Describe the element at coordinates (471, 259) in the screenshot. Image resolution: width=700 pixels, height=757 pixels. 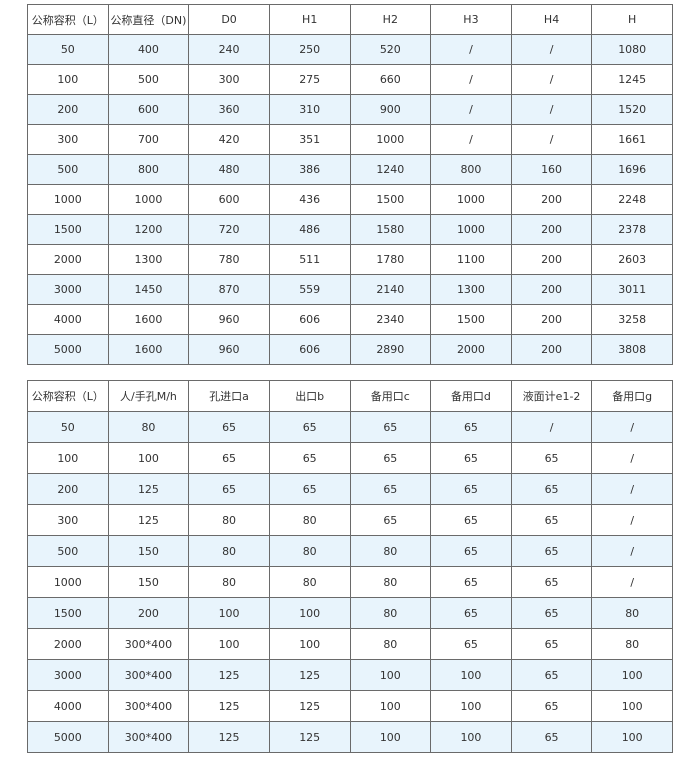
I see `table-cell: 1100` at that location.